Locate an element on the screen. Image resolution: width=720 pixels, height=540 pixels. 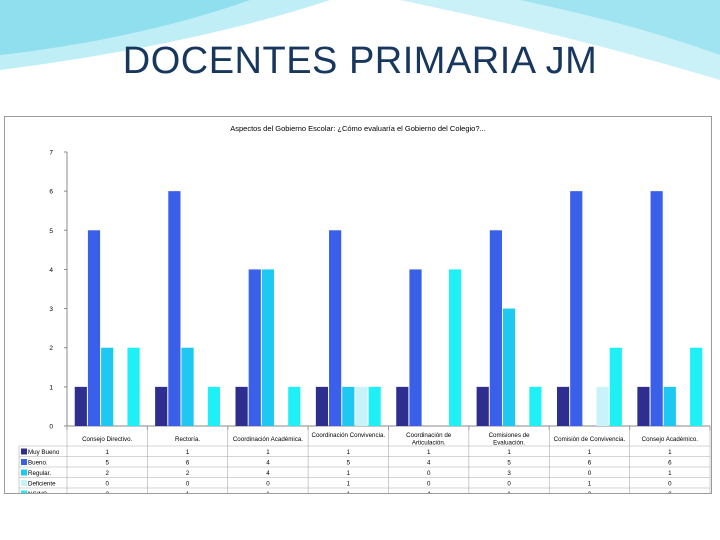
legend-entry: Regular. is located at coordinates (39, 473).